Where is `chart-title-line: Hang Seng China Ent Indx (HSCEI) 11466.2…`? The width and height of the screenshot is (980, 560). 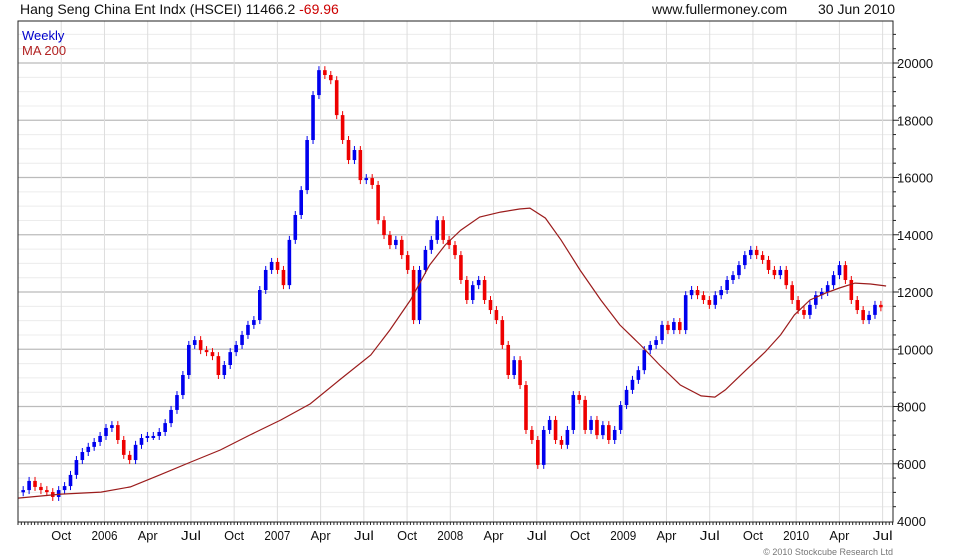 chart-title-line: Hang Seng China Ent Indx (HSCEI) 11466.2… is located at coordinates (179, 9).